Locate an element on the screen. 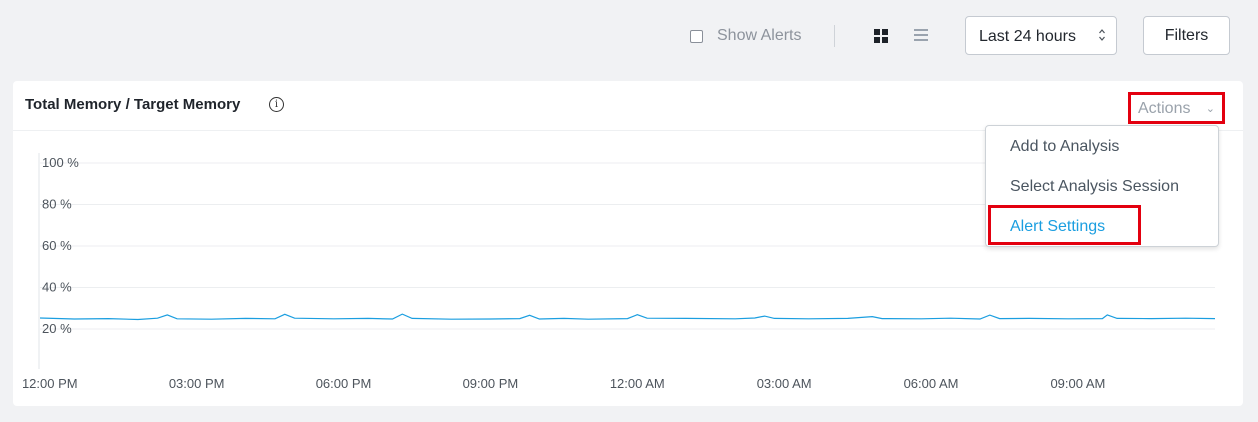 Image resolution: width=1258 pixels, height=422 pixels. x-tick-label: 12:00 PM is located at coordinates (50, 383).